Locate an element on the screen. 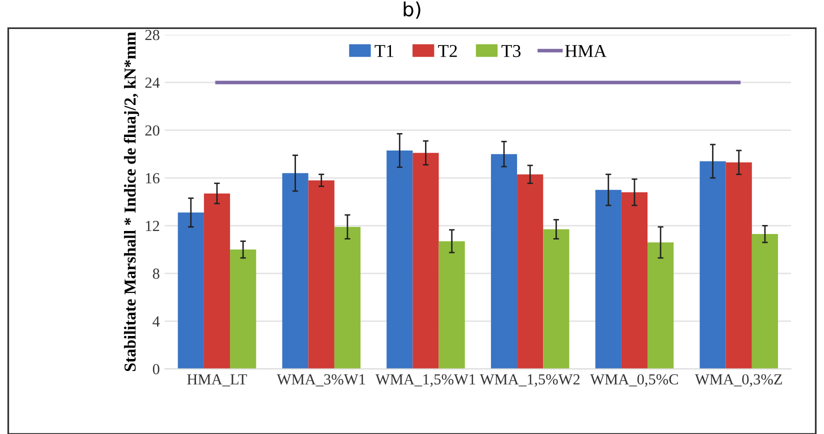 The height and width of the screenshot is (434, 824). y-tick-label: 28 is located at coordinates (152, 35).